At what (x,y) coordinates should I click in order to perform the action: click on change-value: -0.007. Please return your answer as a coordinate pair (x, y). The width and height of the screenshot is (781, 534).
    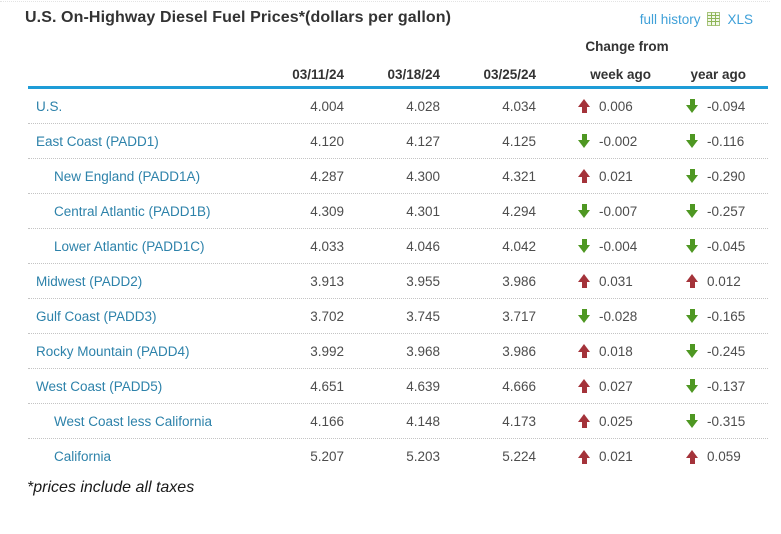
    Looking at the image, I should click on (618, 211).